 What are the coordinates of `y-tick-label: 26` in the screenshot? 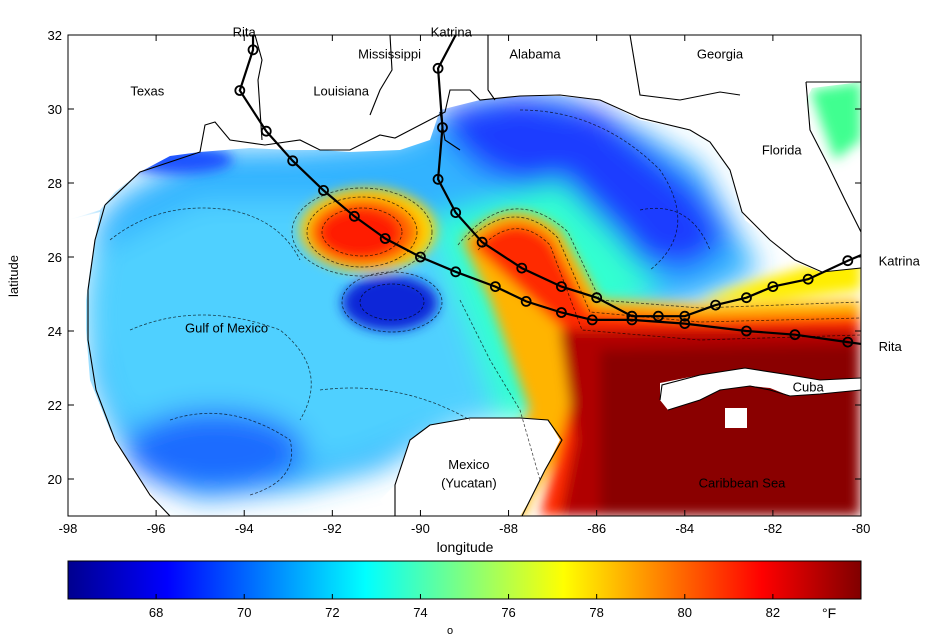 It's located at (55, 257).